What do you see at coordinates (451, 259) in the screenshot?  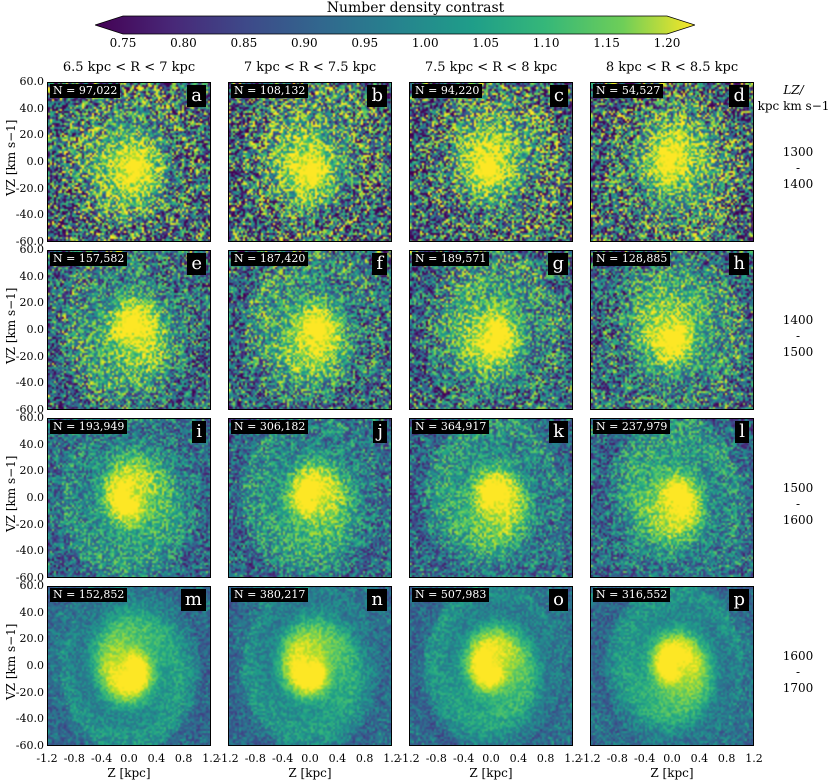 I see `sample-count-label: N = 189,571` at bounding box center [451, 259].